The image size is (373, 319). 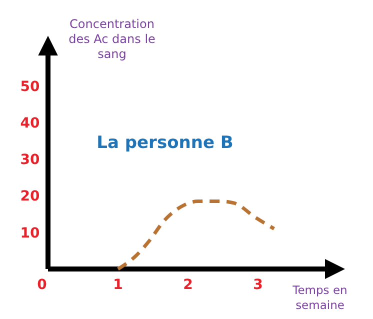 I want to click on x-tick-label: 1, so click(x=118, y=285).